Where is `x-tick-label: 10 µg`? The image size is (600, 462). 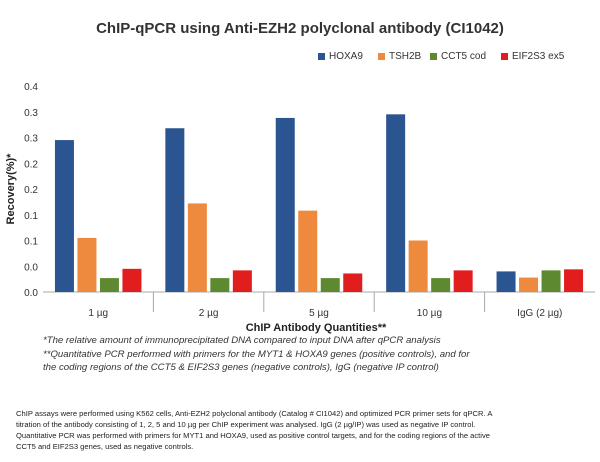
x-tick-label: 10 µg is located at coordinates (429, 313).